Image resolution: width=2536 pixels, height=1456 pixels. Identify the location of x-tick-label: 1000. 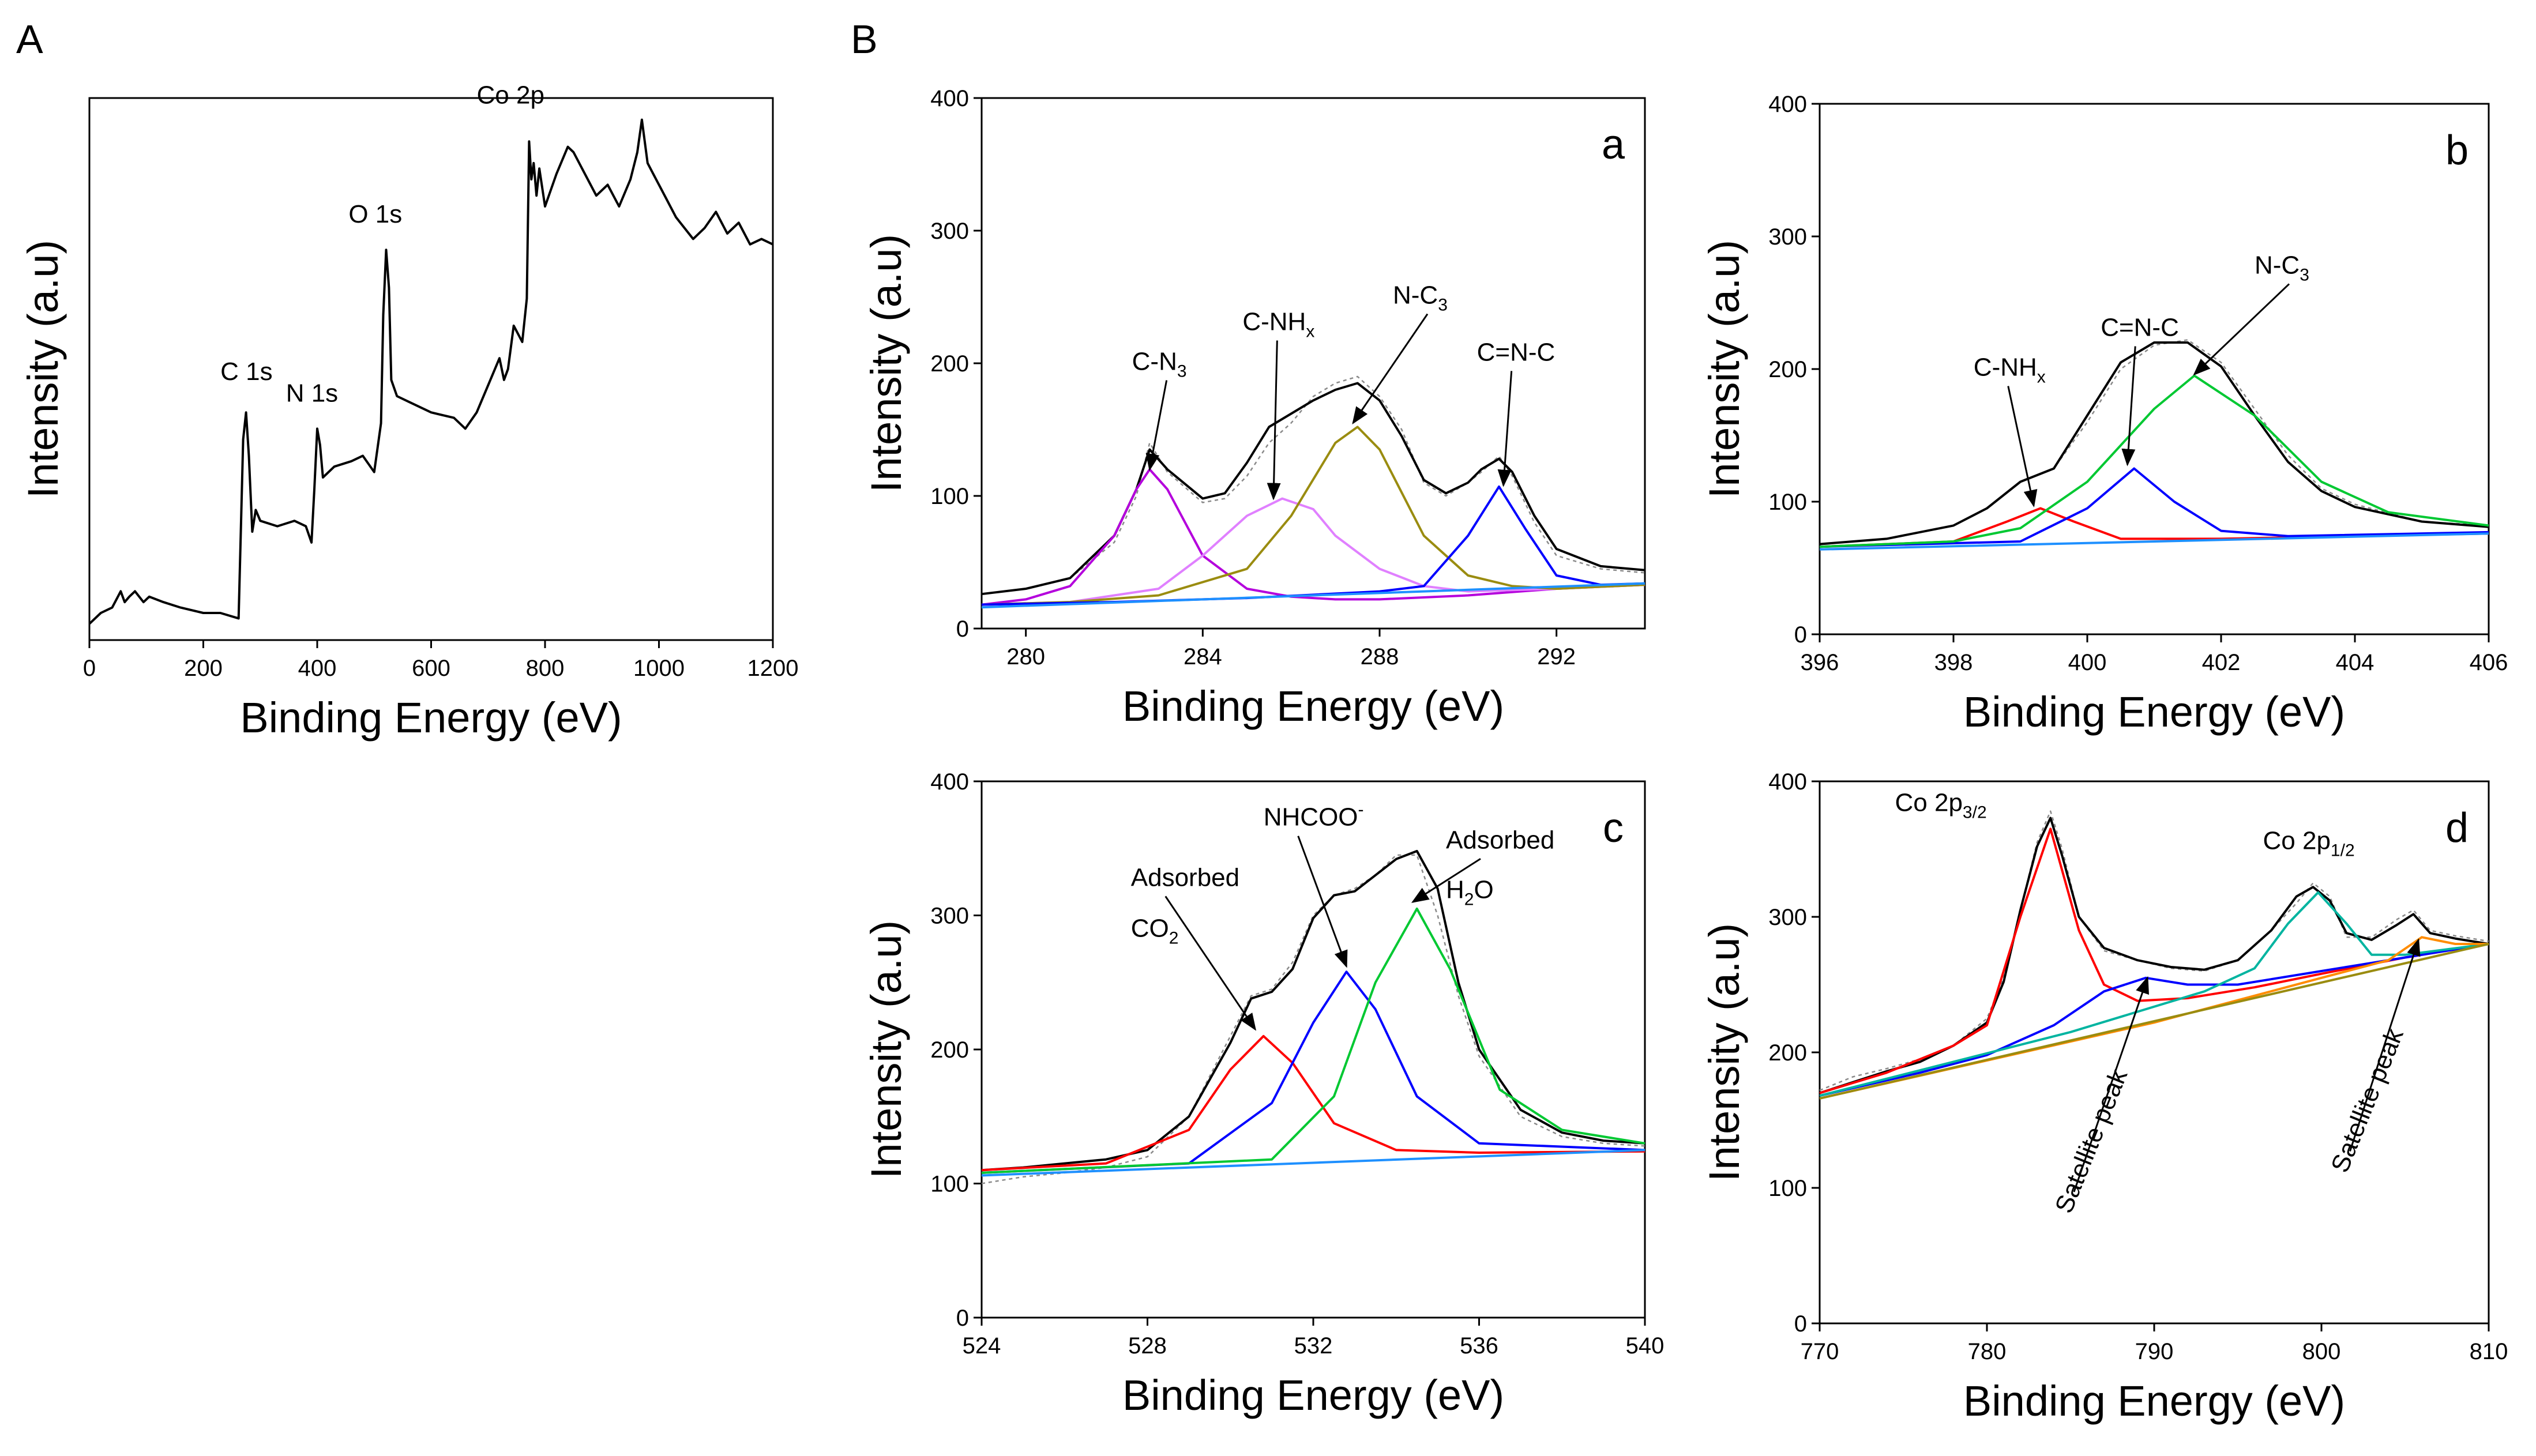
(659, 668).